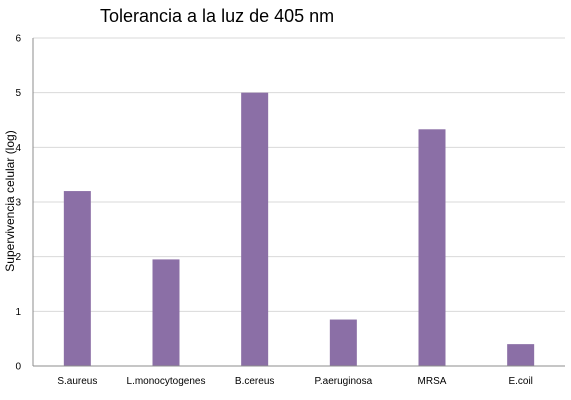 The image size is (571, 400). What do you see at coordinates (18, 257) in the screenshot?
I see `y-tick-label: 2` at bounding box center [18, 257].